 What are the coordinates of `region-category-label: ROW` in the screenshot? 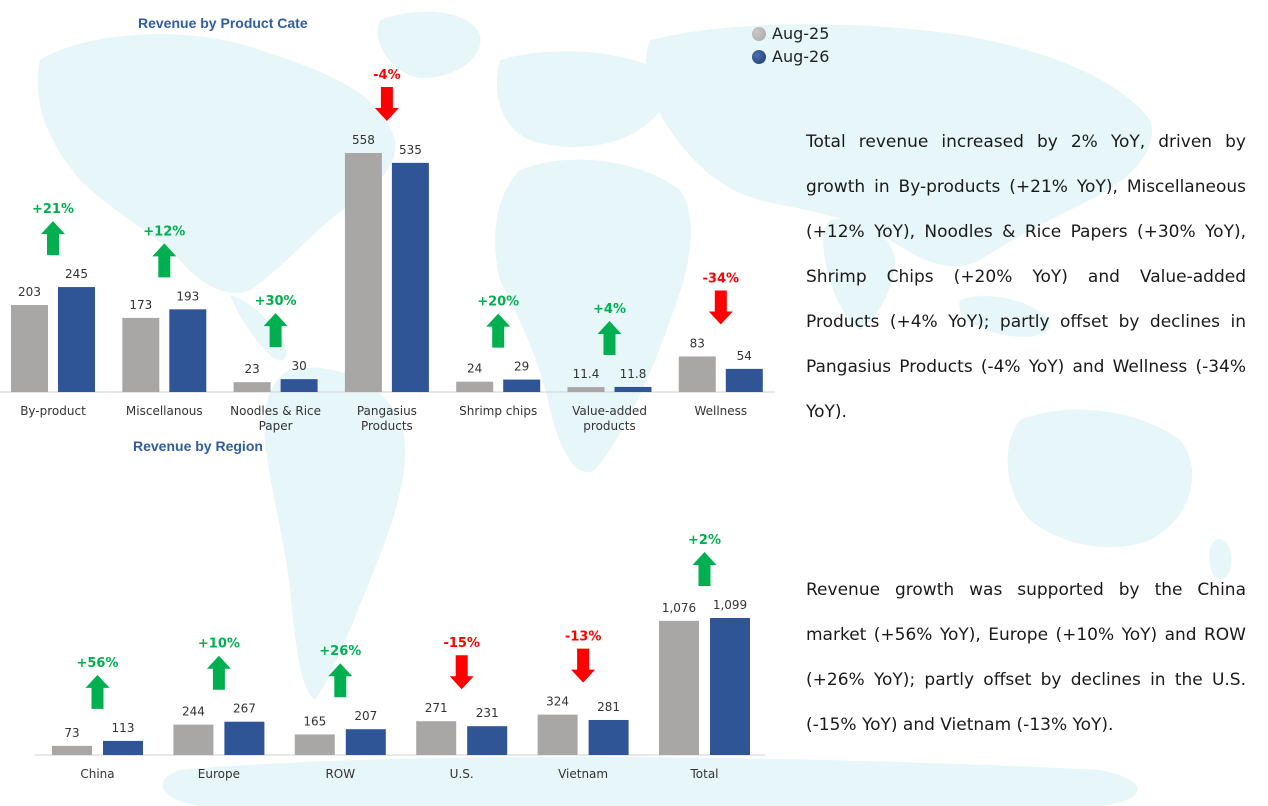 It's located at (340, 774).